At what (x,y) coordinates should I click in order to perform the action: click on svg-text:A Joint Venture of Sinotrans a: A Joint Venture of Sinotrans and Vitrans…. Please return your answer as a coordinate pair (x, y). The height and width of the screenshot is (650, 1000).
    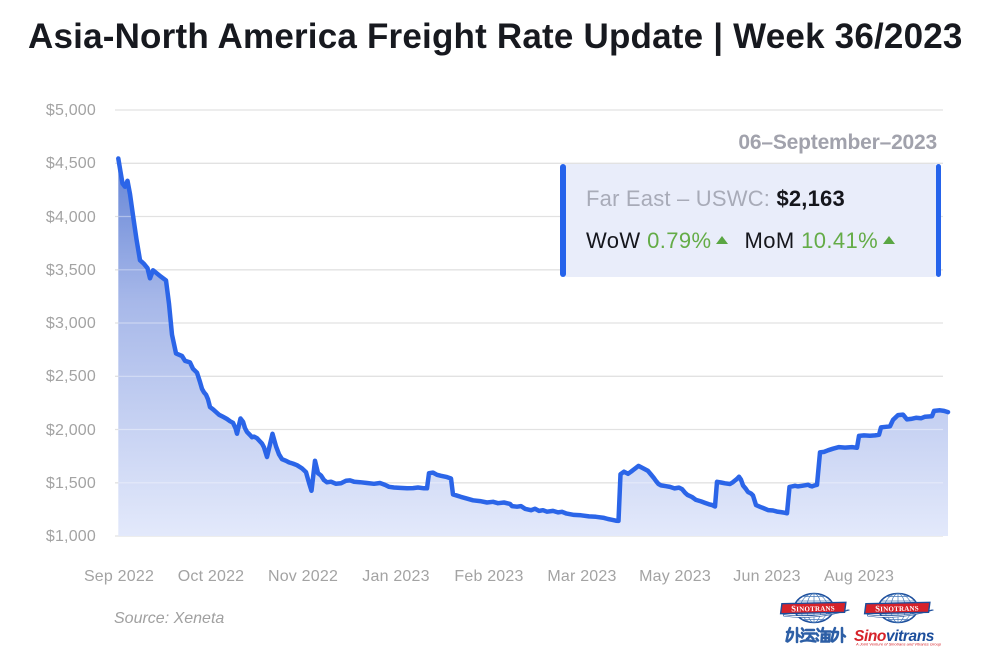
    Looking at the image, I should click on (898, 644).